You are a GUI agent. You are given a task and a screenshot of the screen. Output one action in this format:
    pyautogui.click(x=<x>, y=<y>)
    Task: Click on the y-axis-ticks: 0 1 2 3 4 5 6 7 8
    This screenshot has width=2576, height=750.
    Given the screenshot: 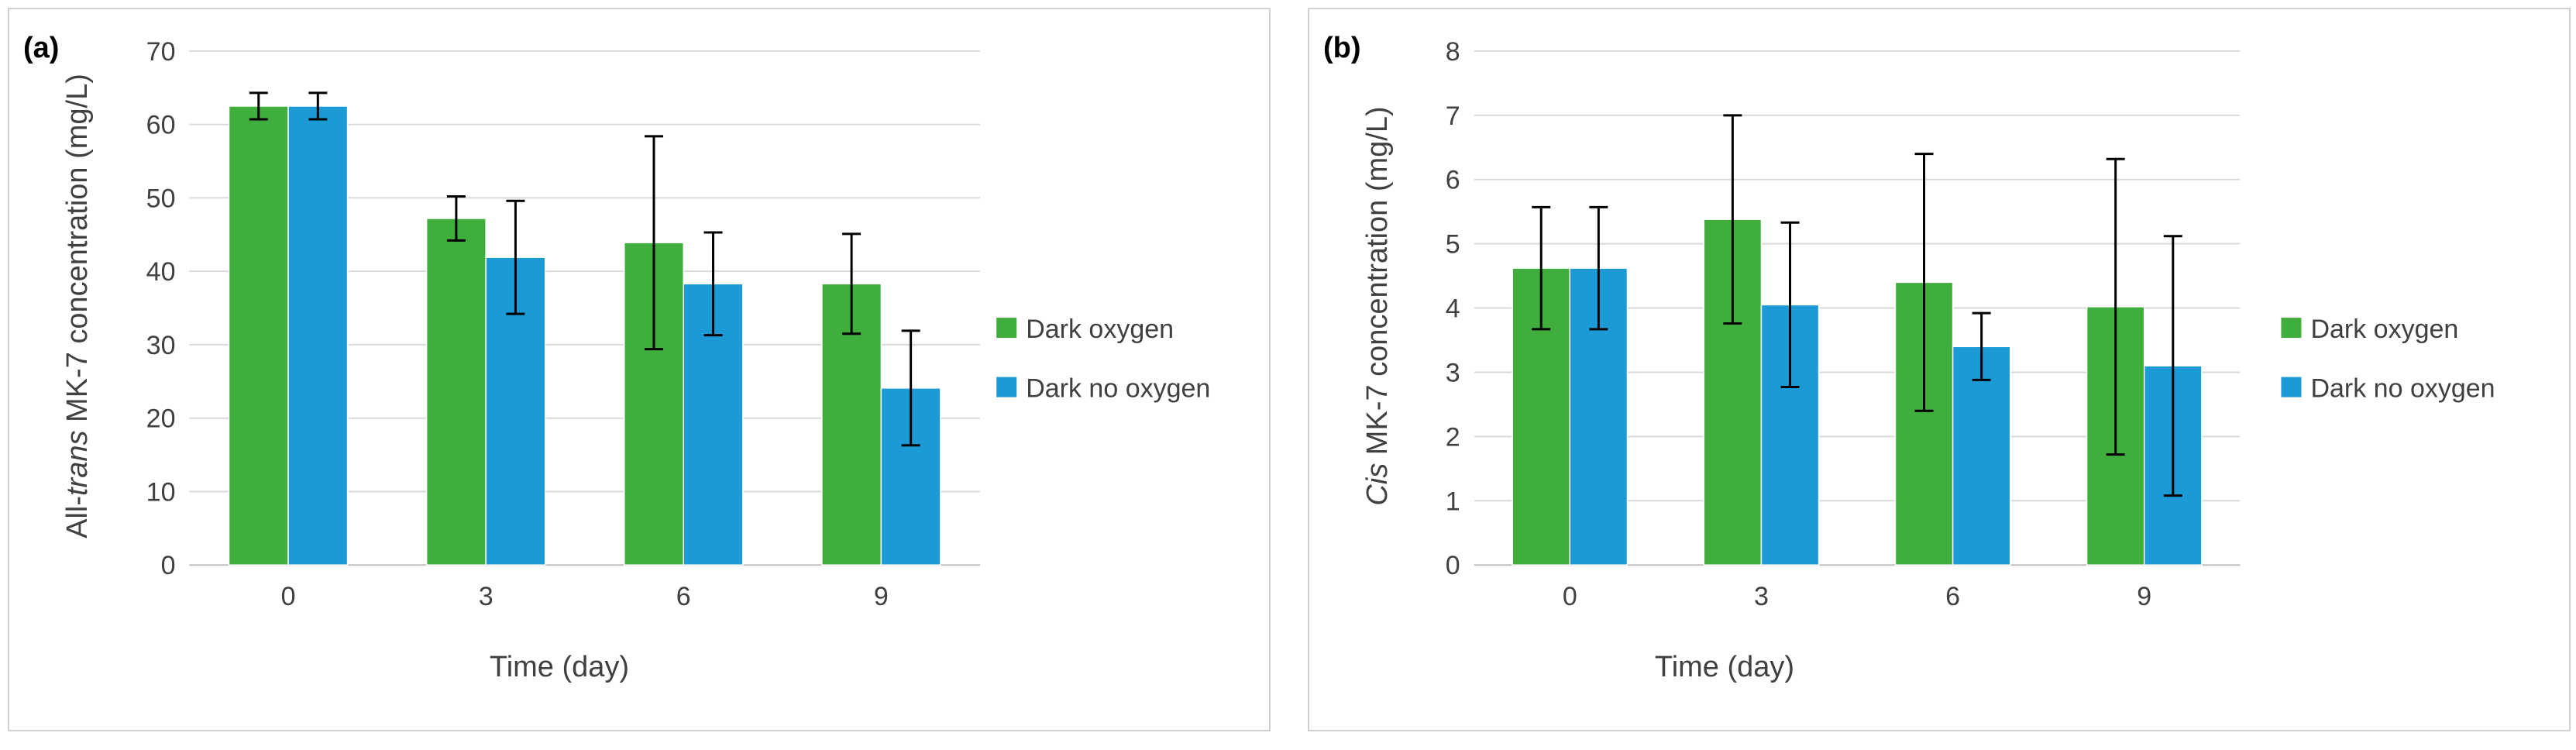 What is the action you would take?
    pyautogui.click(x=1453, y=308)
    